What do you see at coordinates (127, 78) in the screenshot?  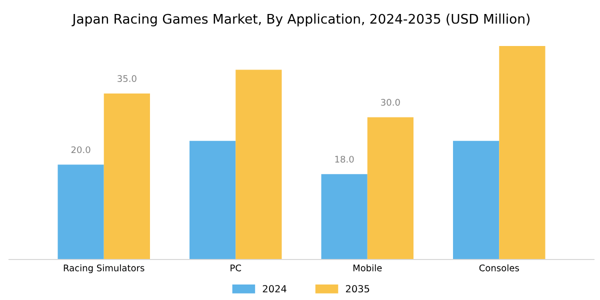 I see `data-label: 35.0` at bounding box center [127, 78].